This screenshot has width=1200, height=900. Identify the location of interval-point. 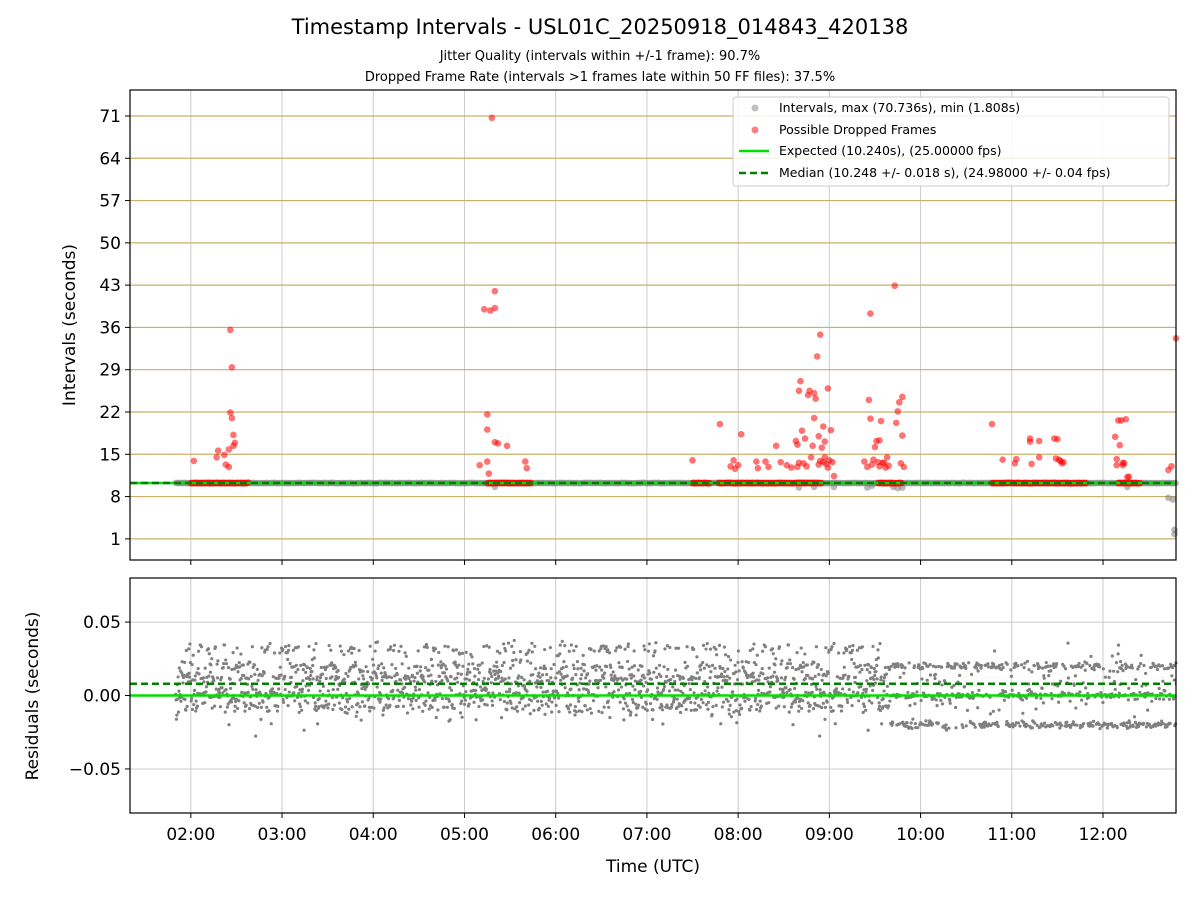
(1173, 499).